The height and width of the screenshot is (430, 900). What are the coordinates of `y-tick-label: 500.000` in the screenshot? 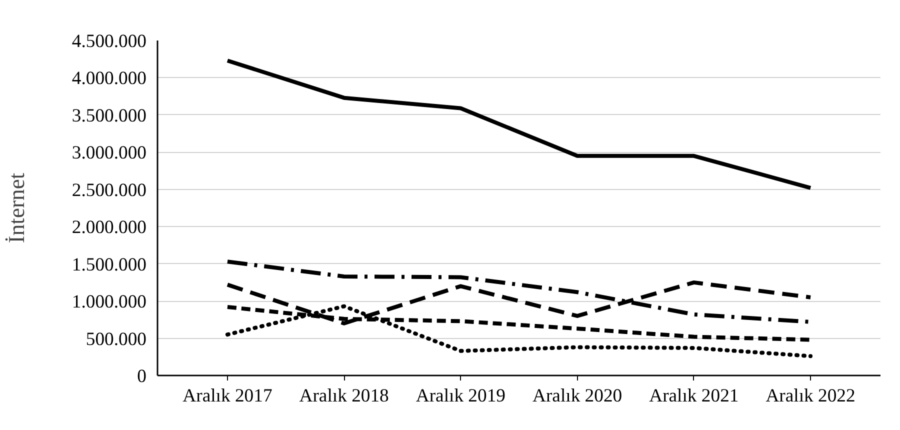 It's located at (116, 339).